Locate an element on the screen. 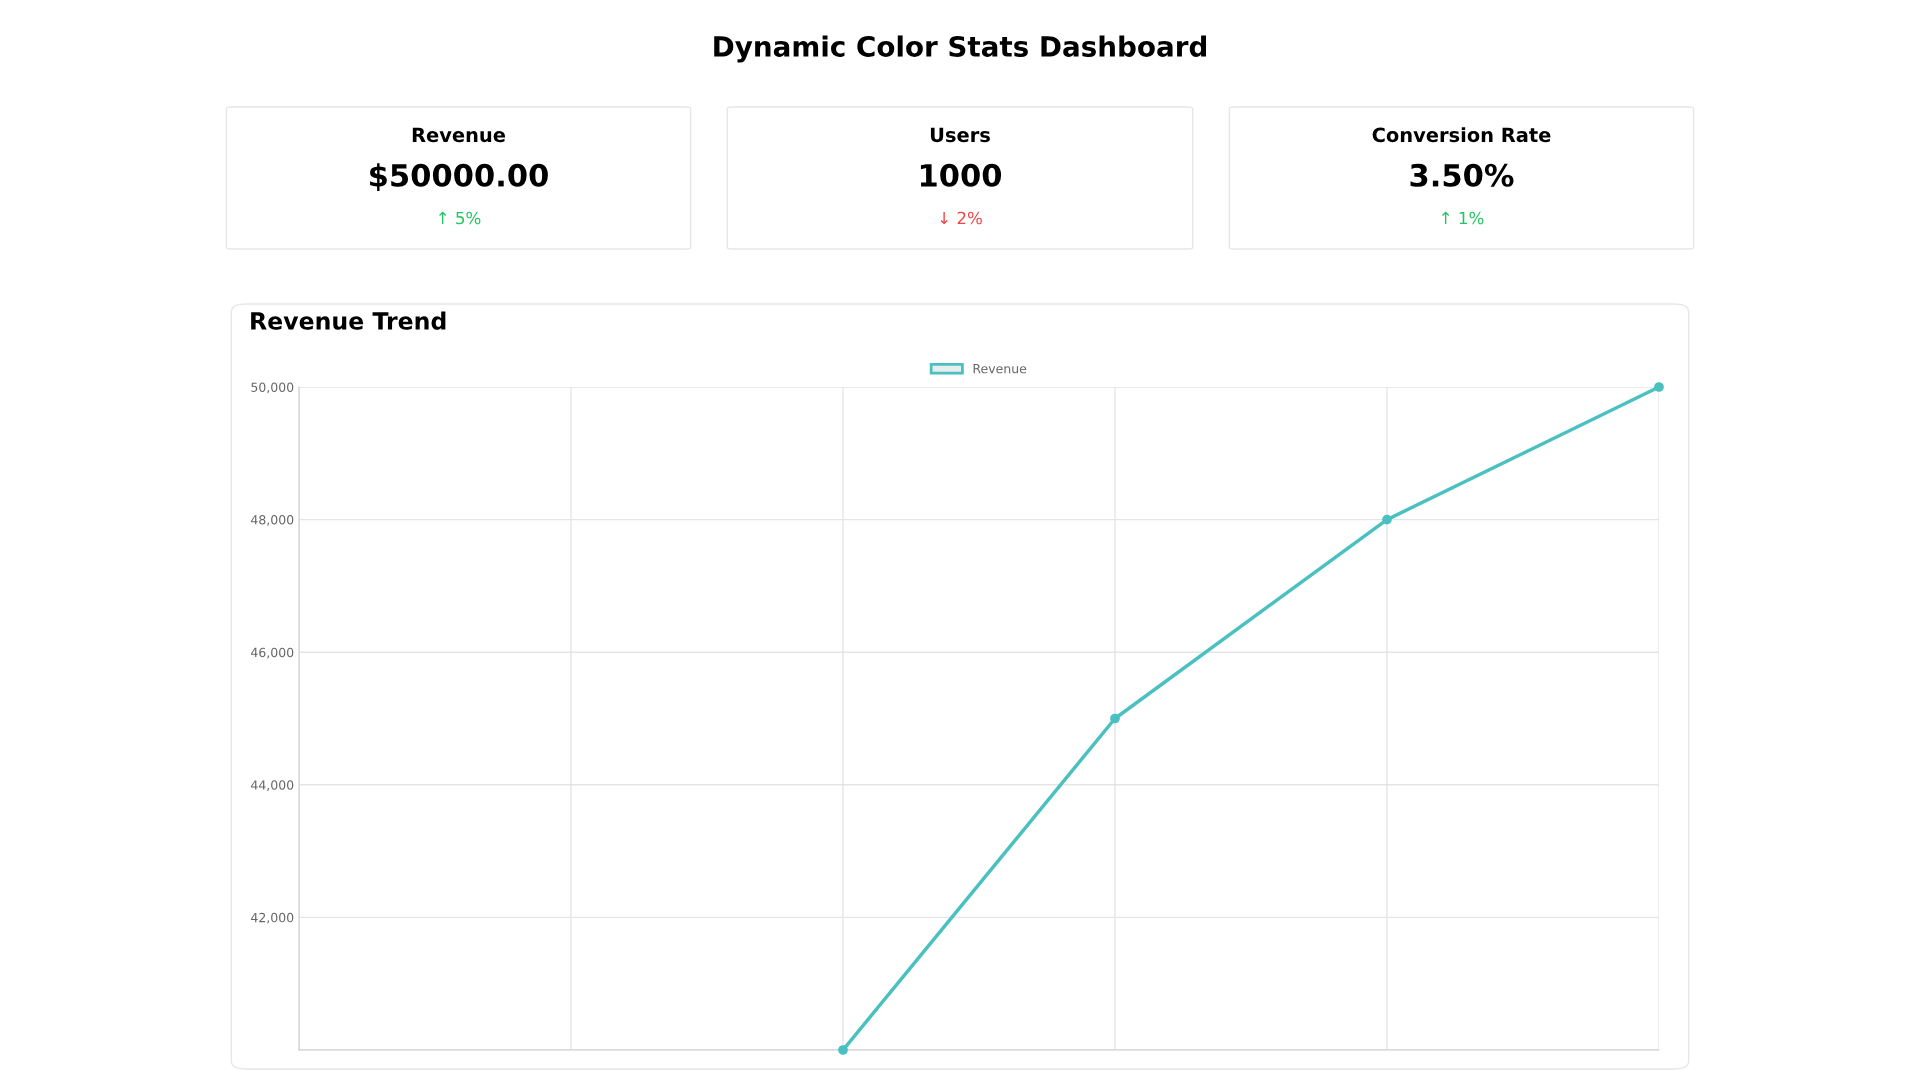  text: ↑ 1% is located at coordinates (1463, 218).